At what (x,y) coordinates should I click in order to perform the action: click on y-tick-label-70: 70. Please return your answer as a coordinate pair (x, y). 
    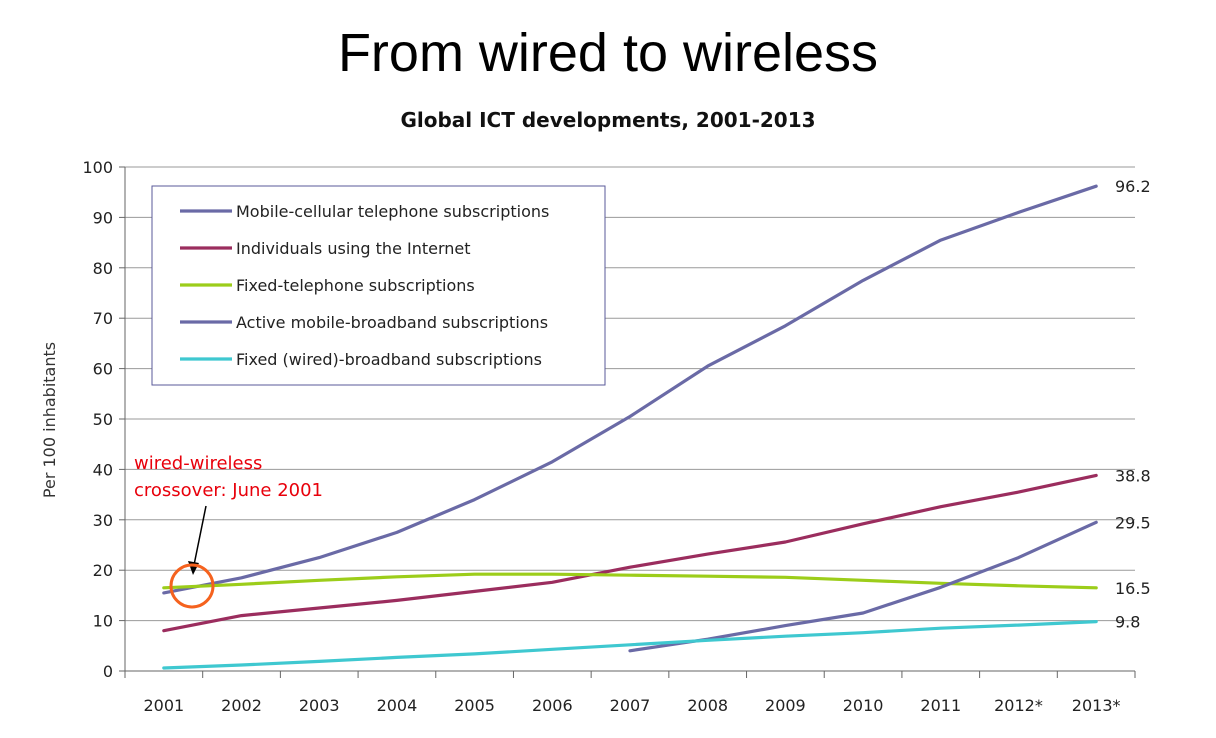
    Looking at the image, I should click on (103, 318).